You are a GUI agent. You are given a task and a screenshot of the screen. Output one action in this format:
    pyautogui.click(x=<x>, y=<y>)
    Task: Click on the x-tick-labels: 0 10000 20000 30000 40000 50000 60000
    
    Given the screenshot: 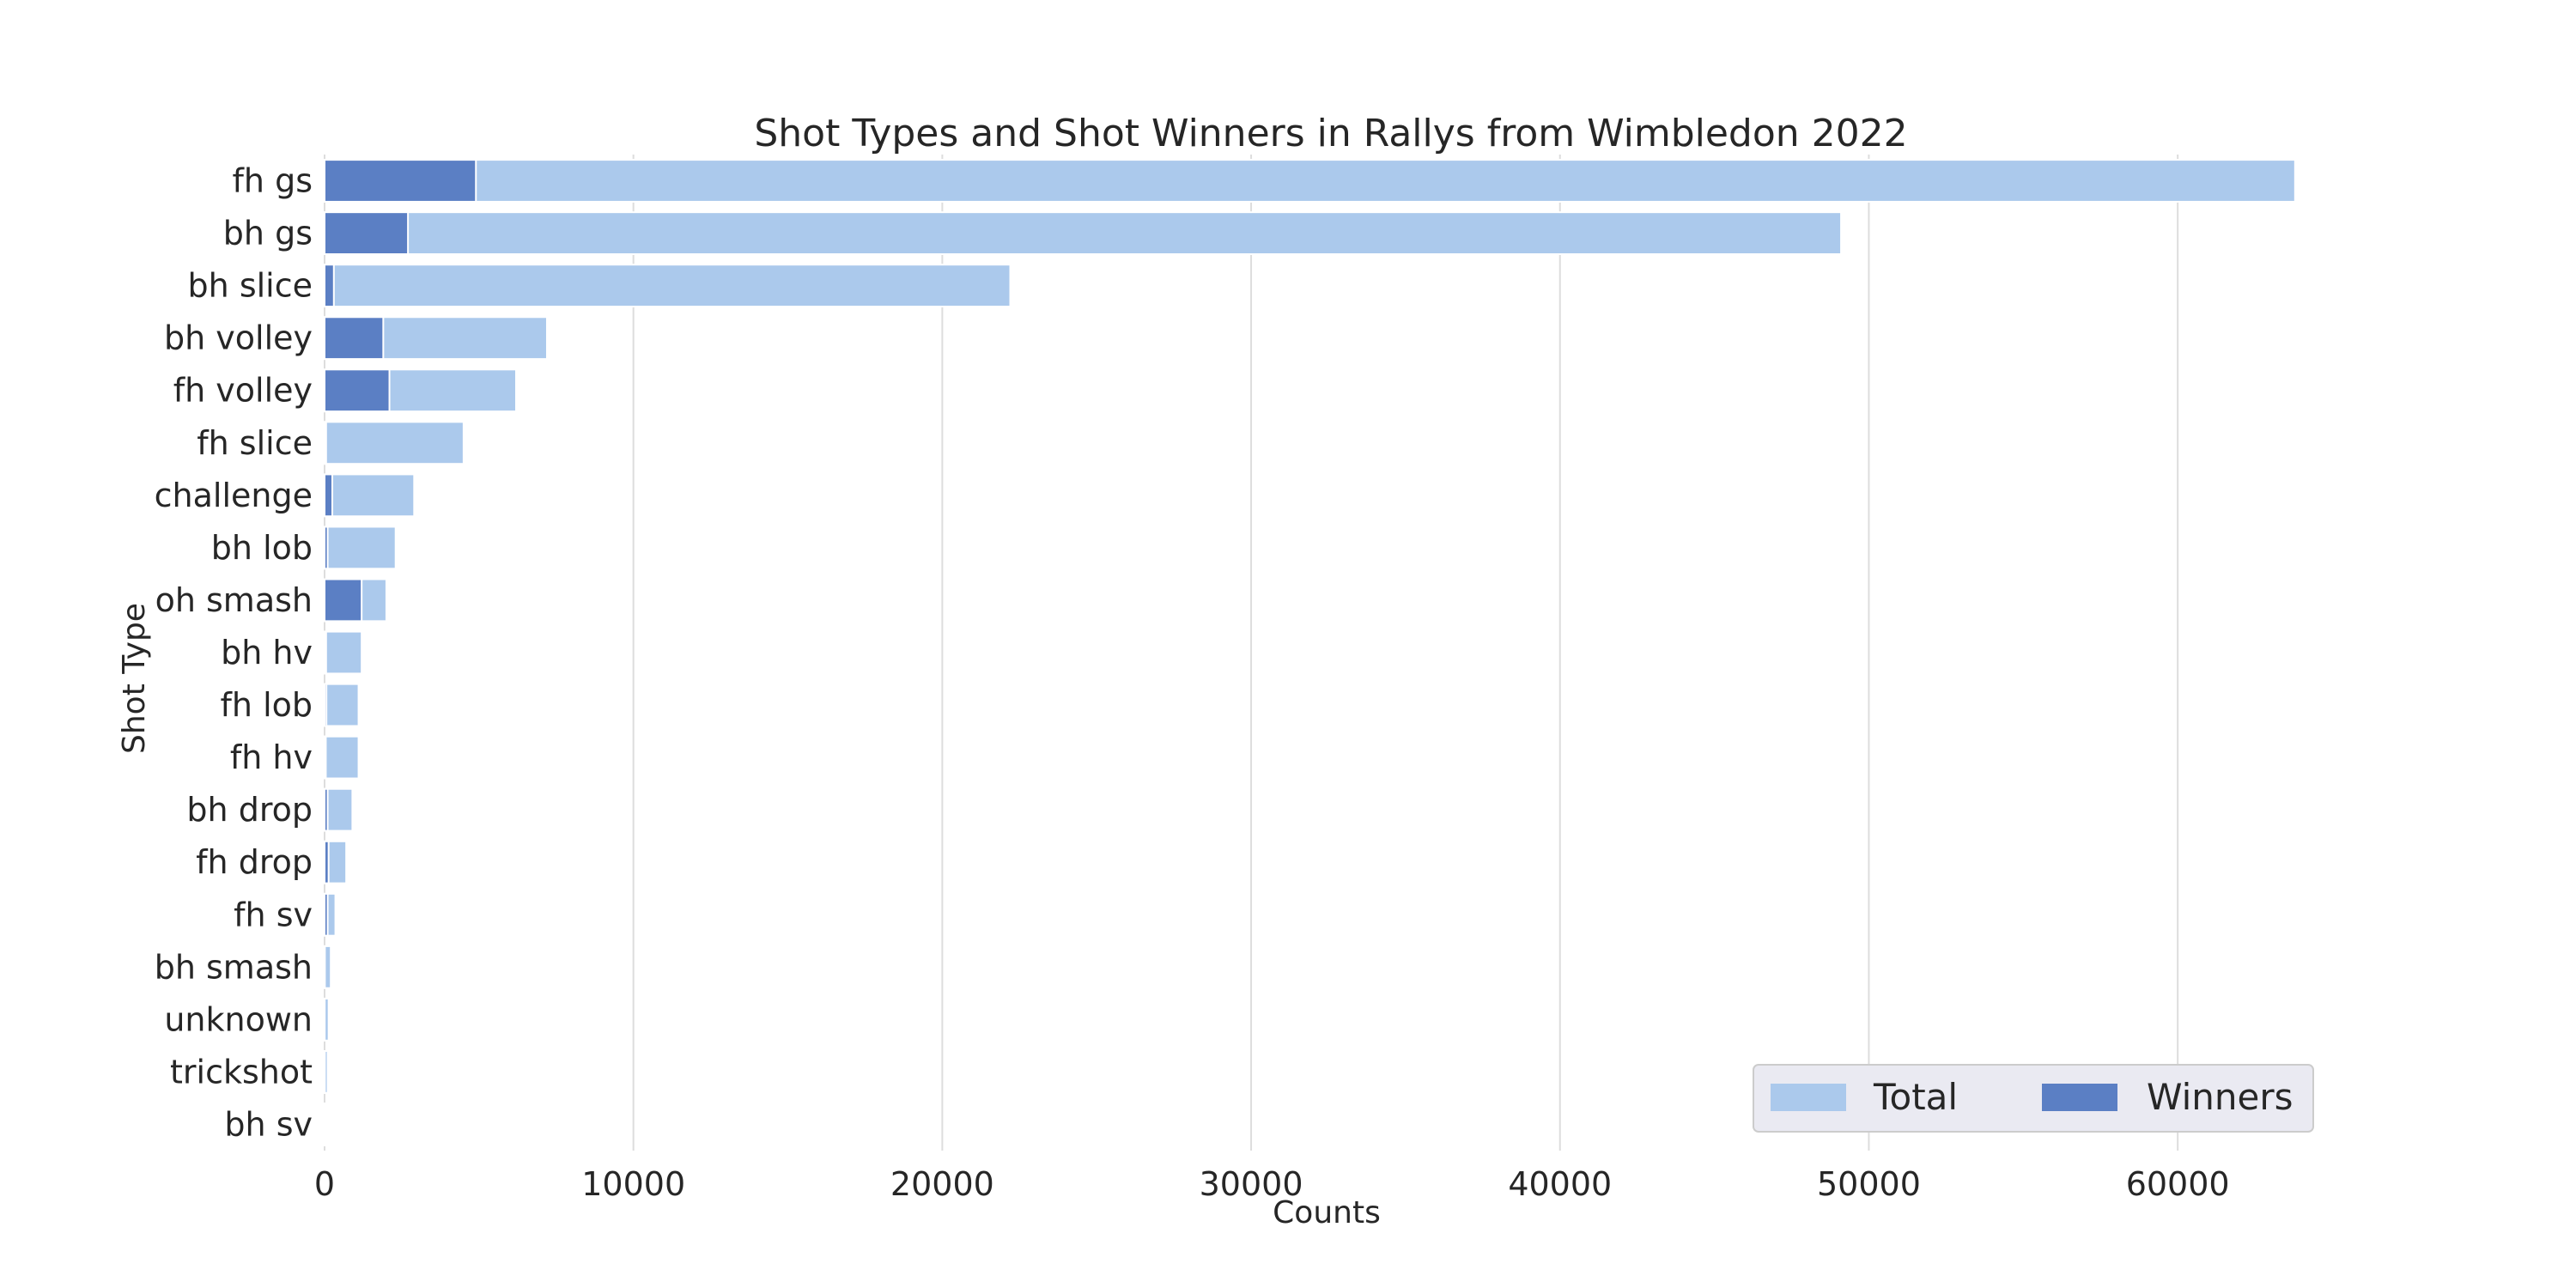 What is the action you would take?
    pyautogui.click(x=1272, y=1184)
    